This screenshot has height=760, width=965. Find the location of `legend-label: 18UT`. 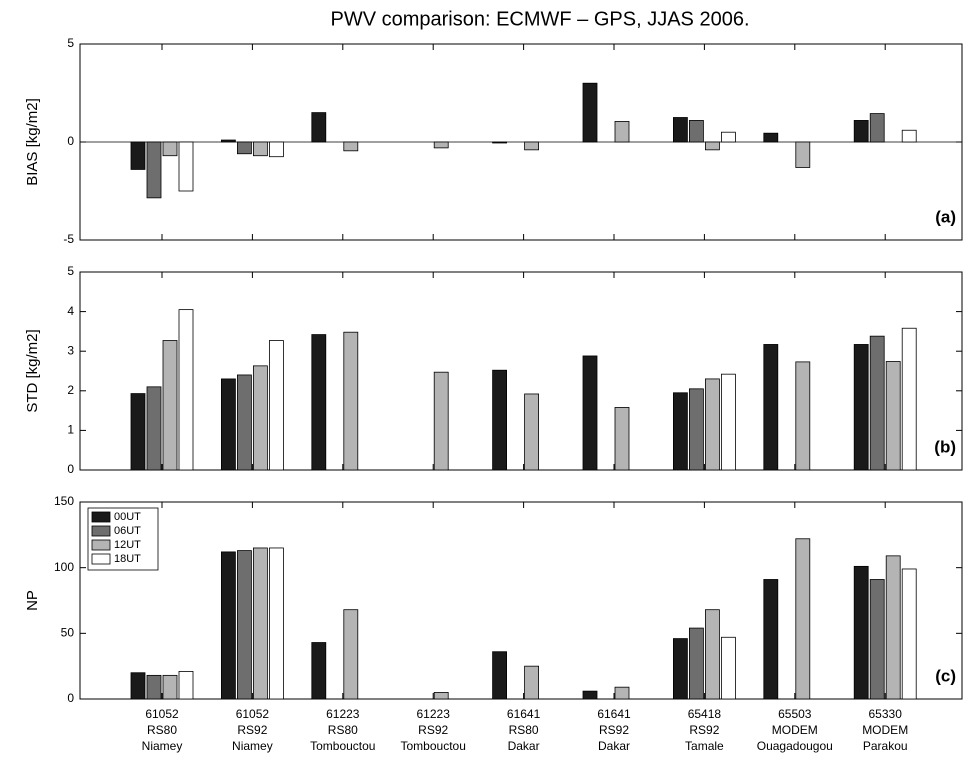

legend-label: 18UT is located at coordinates (127, 559).